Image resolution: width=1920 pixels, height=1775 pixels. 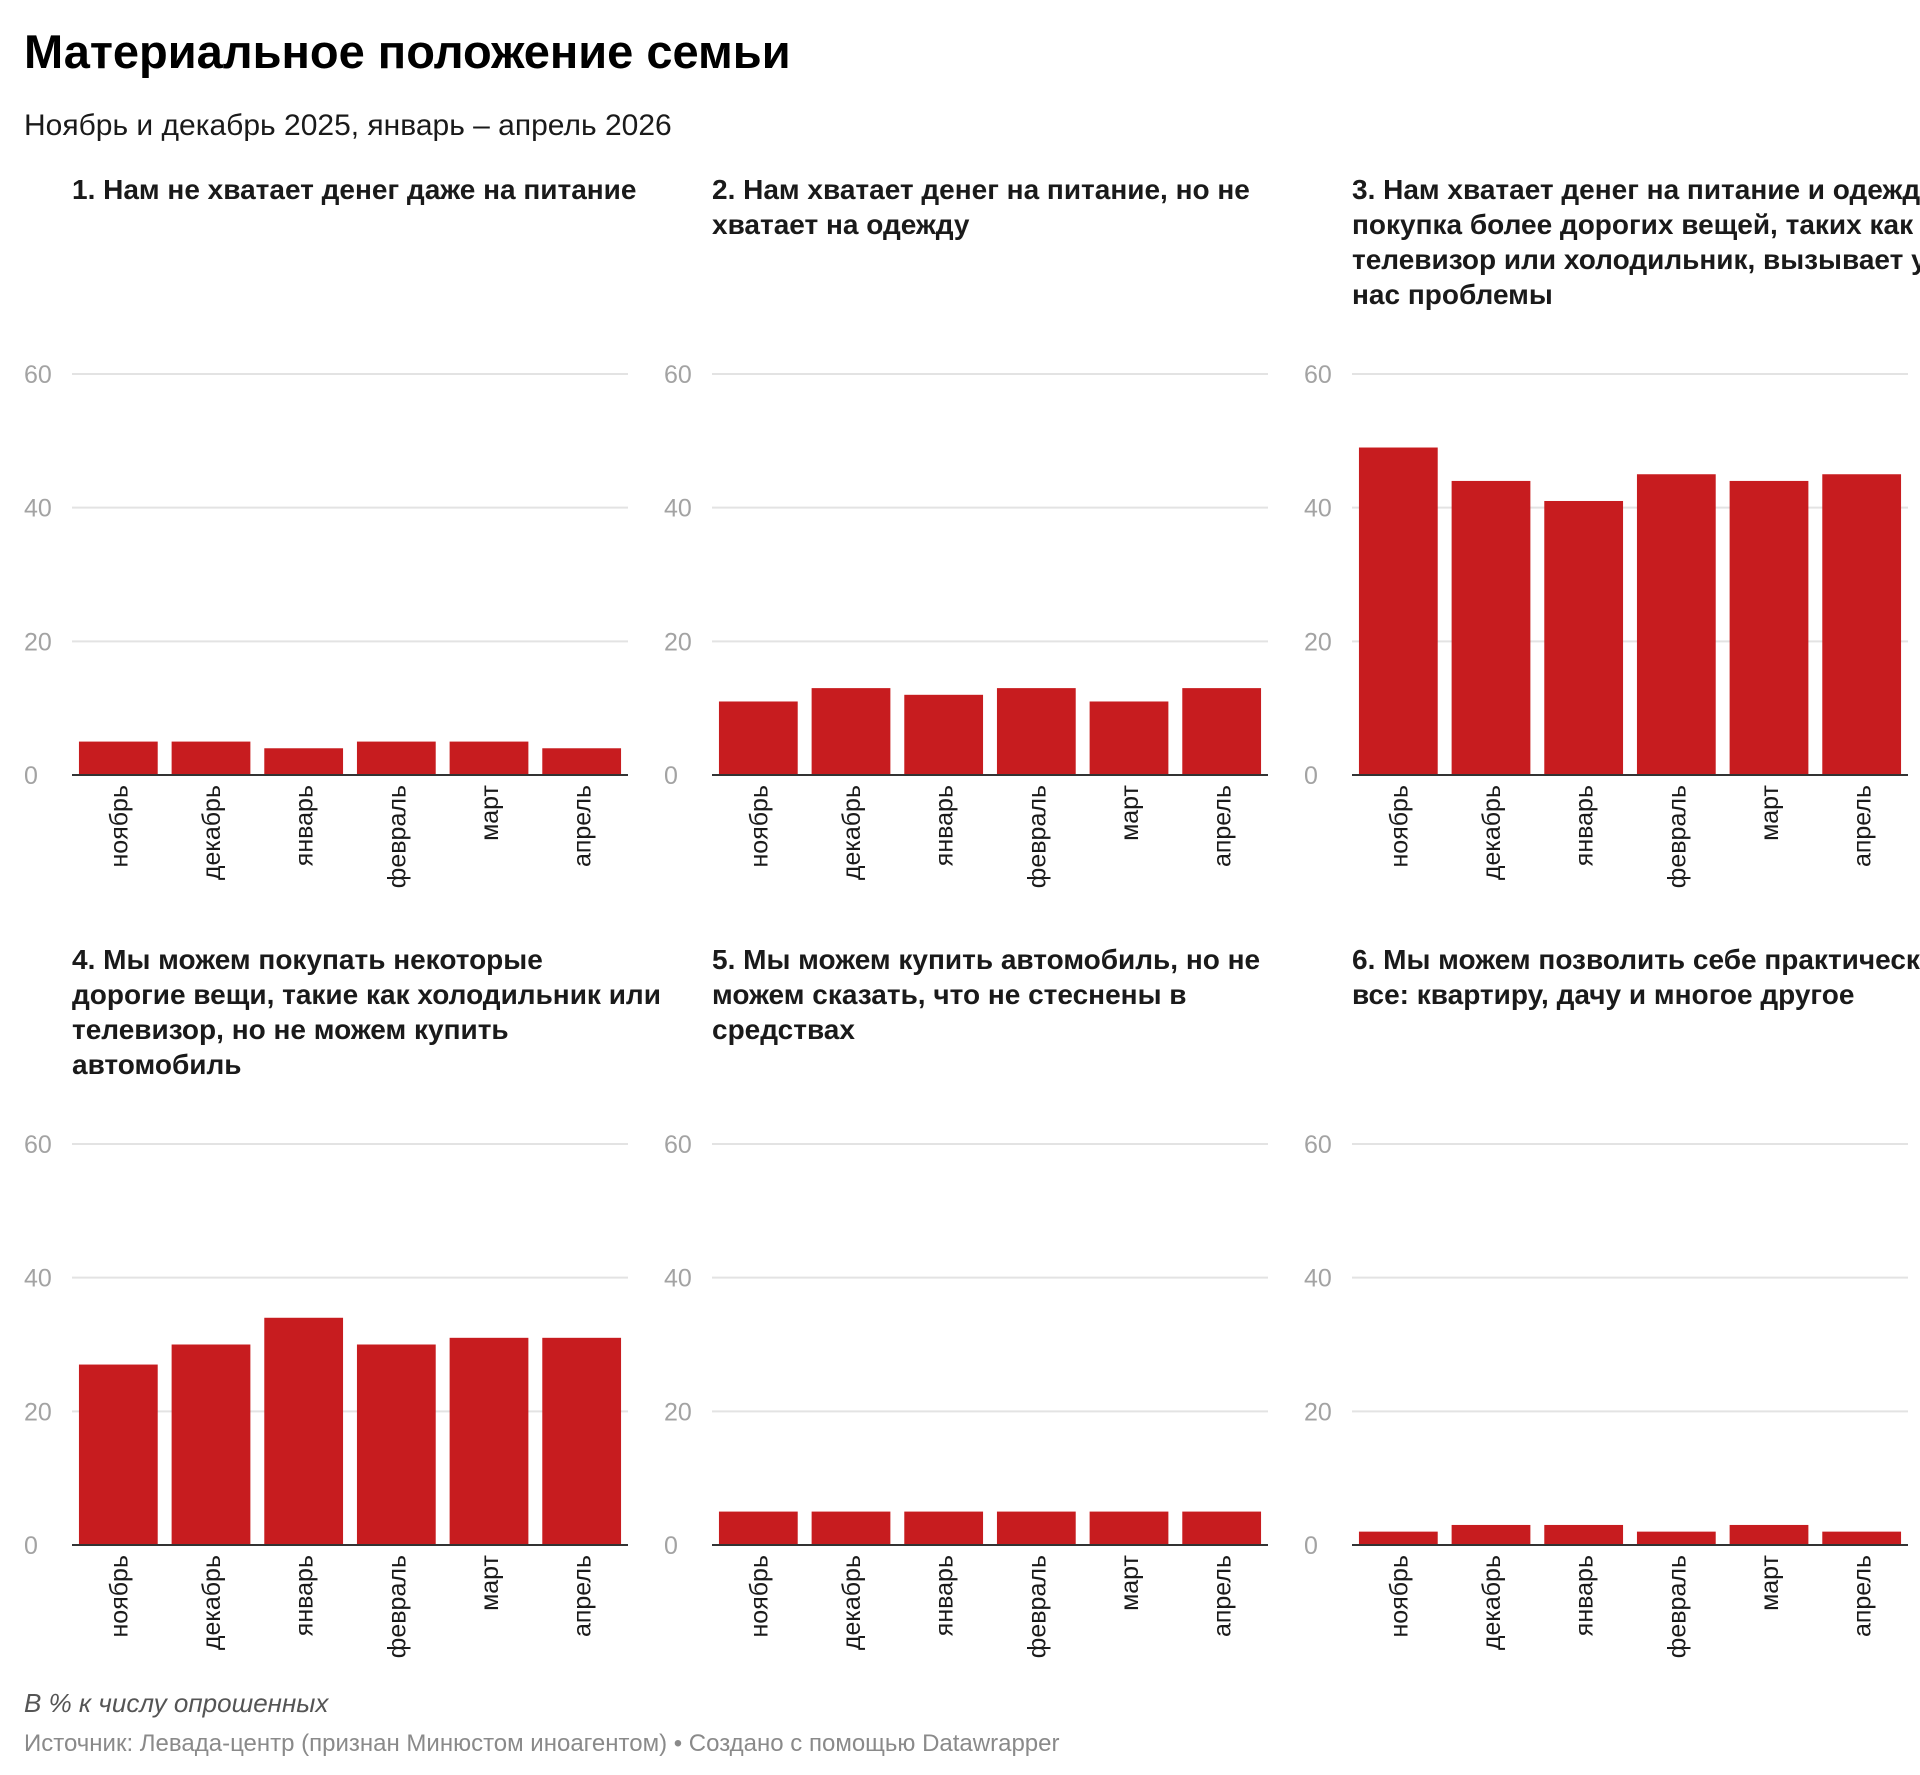 What do you see at coordinates (407, 51) in the screenshot?
I see `page-title: Материальное положение семьи` at bounding box center [407, 51].